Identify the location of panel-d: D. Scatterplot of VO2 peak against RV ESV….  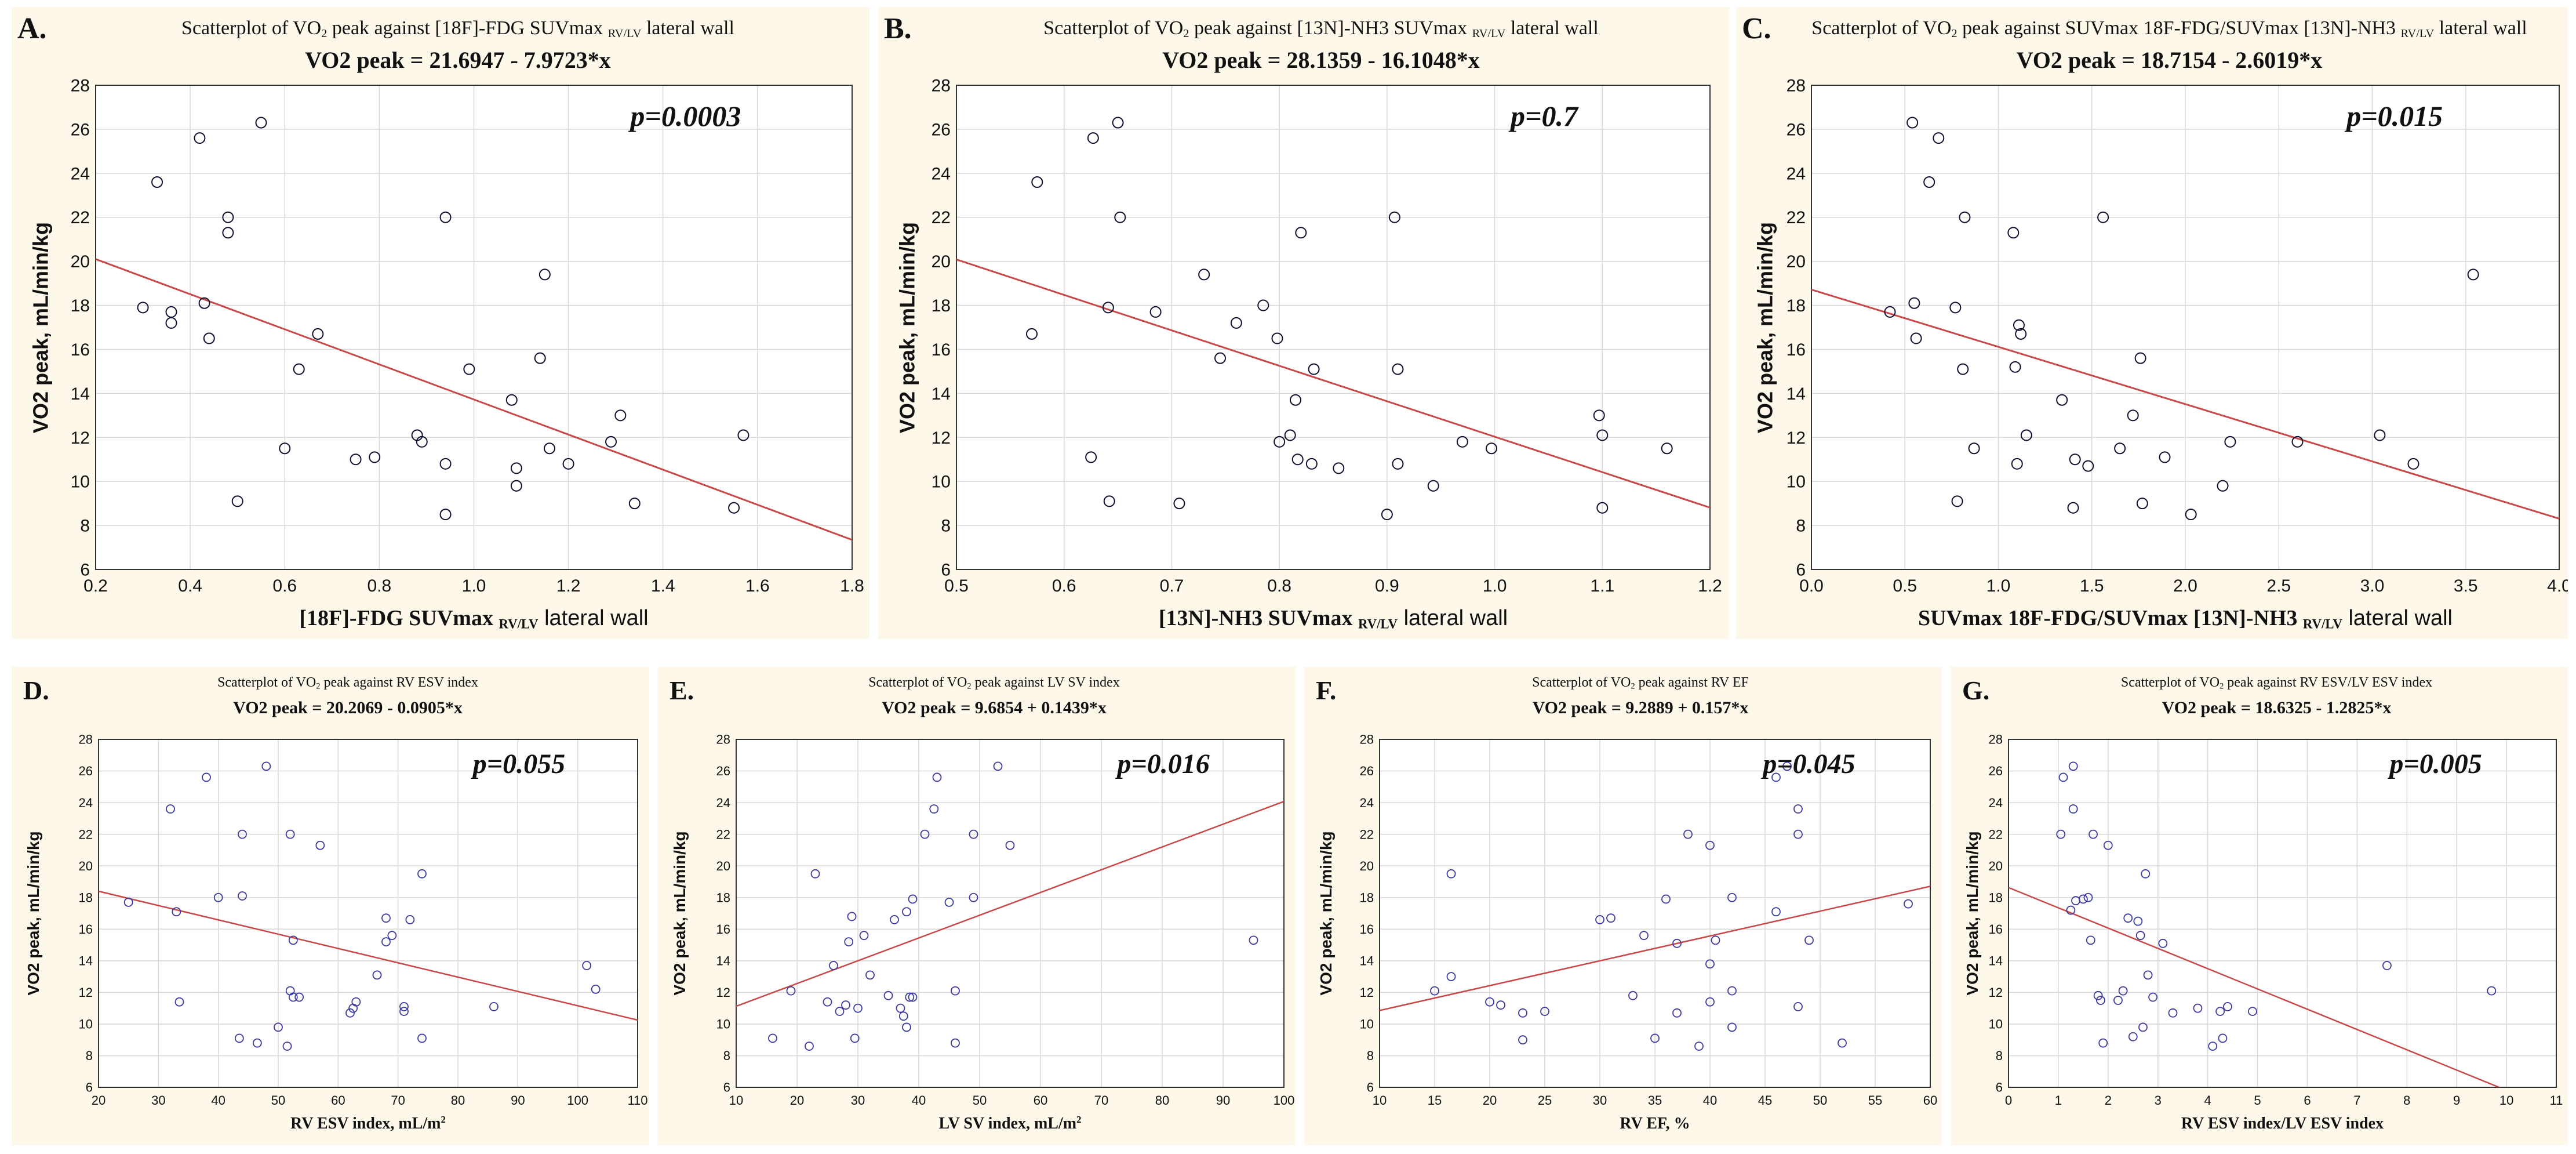
(331, 906).